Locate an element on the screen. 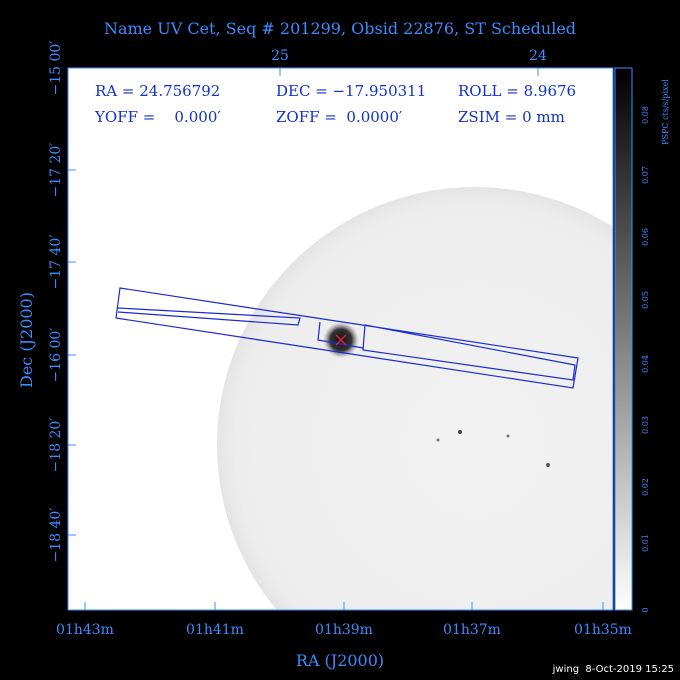  left-tick-label: −17 20′ is located at coordinates (56, 170).